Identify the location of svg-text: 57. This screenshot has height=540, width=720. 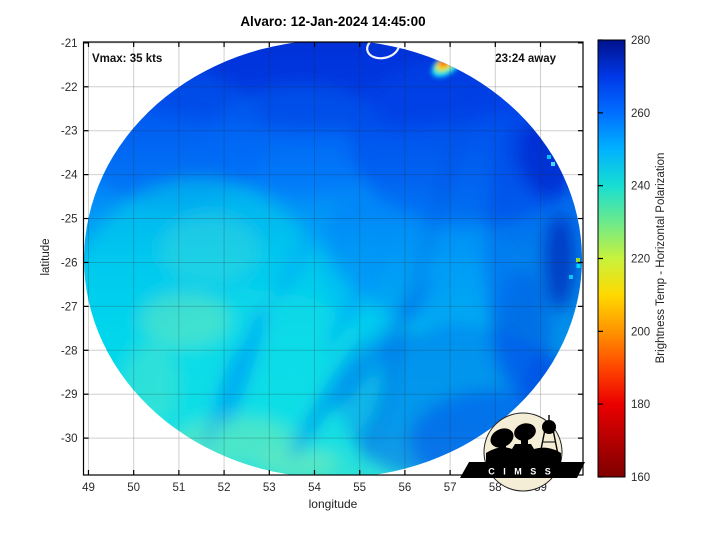
(450, 488).